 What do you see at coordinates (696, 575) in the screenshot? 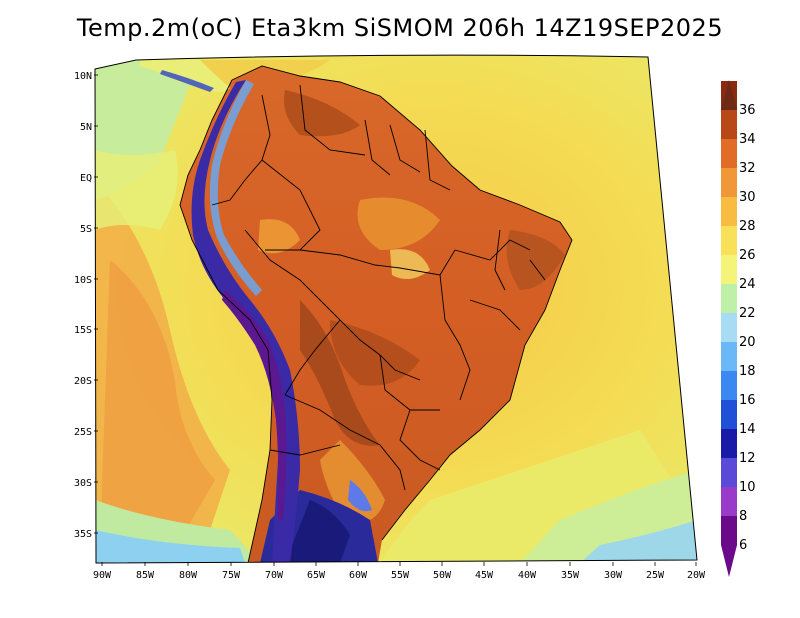
I see `lon-label: 20W` at bounding box center [696, 575].